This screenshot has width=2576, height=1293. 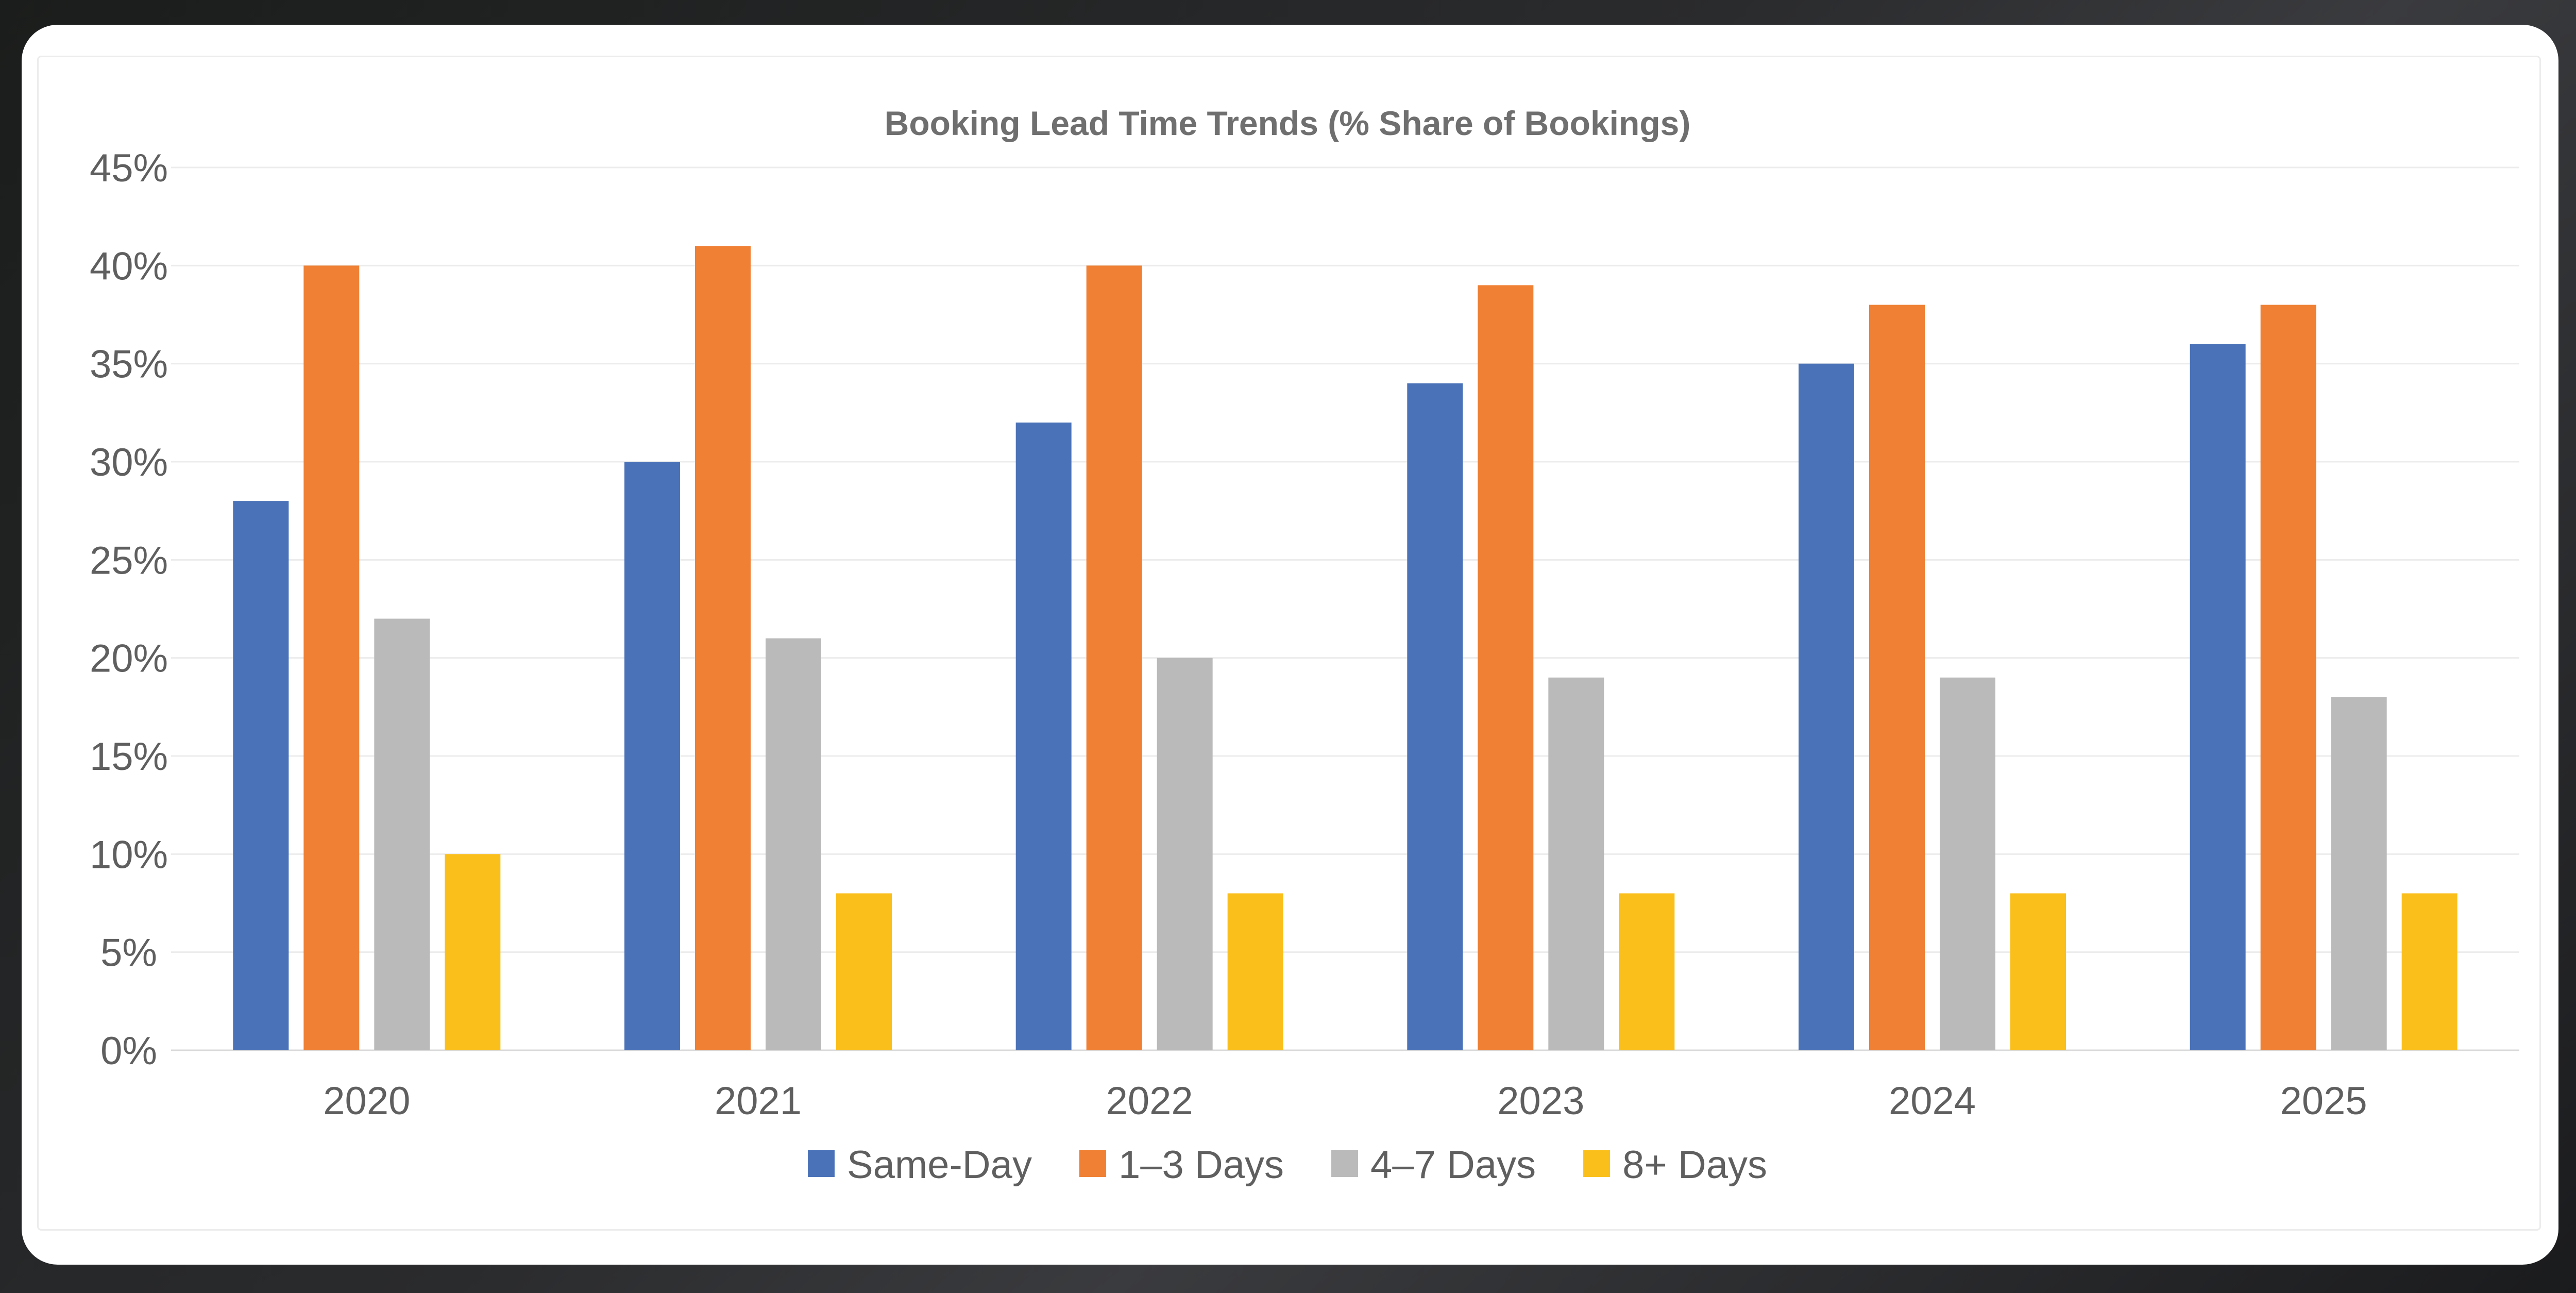 What do you see at coordinates (2218, 697) in the screenshot?
I see `bar-same-day-2025` at bounding box center [2218, 697].